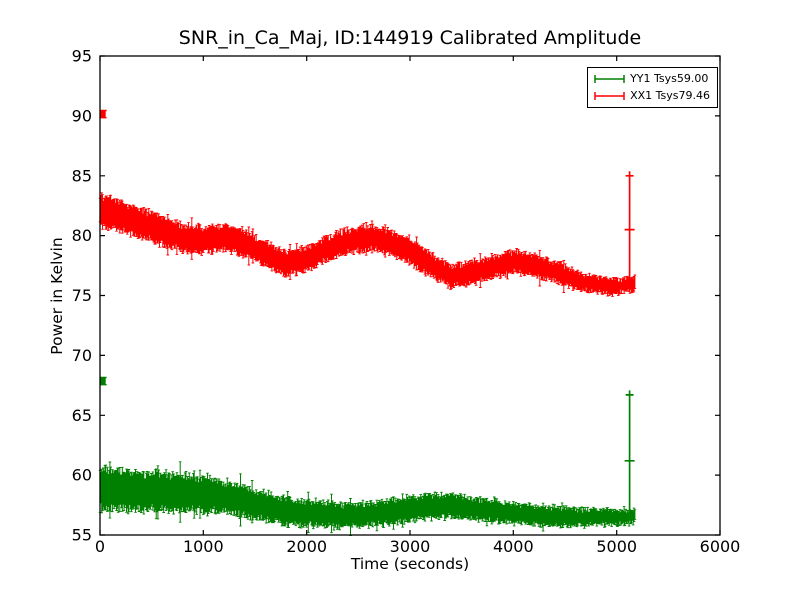  I want to click on svg-text: 95, so click(82, 56).